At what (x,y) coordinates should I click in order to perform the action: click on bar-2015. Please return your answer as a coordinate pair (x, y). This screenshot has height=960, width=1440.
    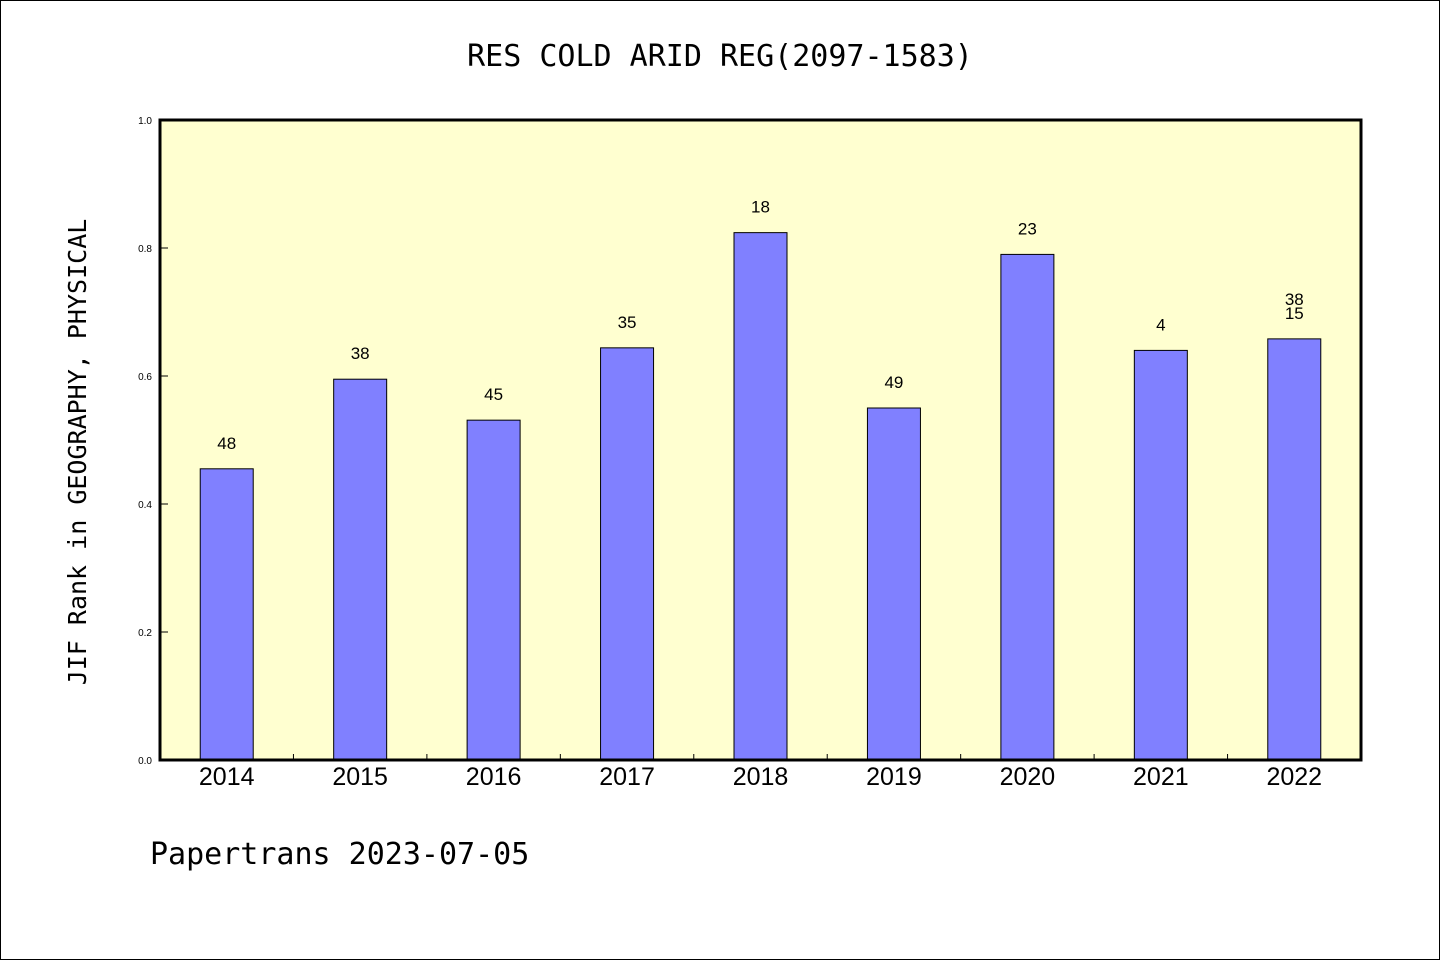
    Looking at the image, I should click on (360, 569).